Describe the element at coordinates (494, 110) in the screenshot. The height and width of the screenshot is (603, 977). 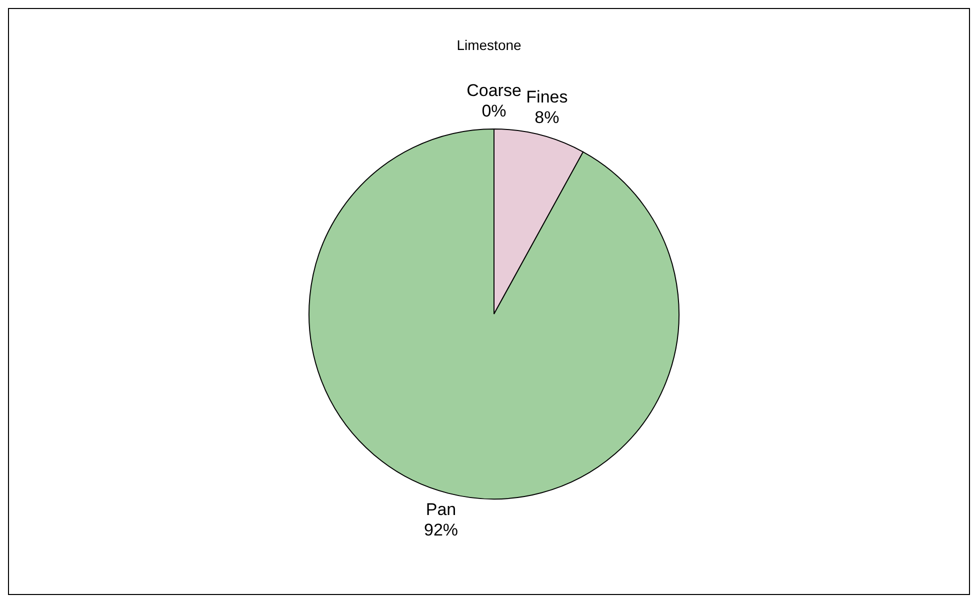
I see `text: 0%` at that location.